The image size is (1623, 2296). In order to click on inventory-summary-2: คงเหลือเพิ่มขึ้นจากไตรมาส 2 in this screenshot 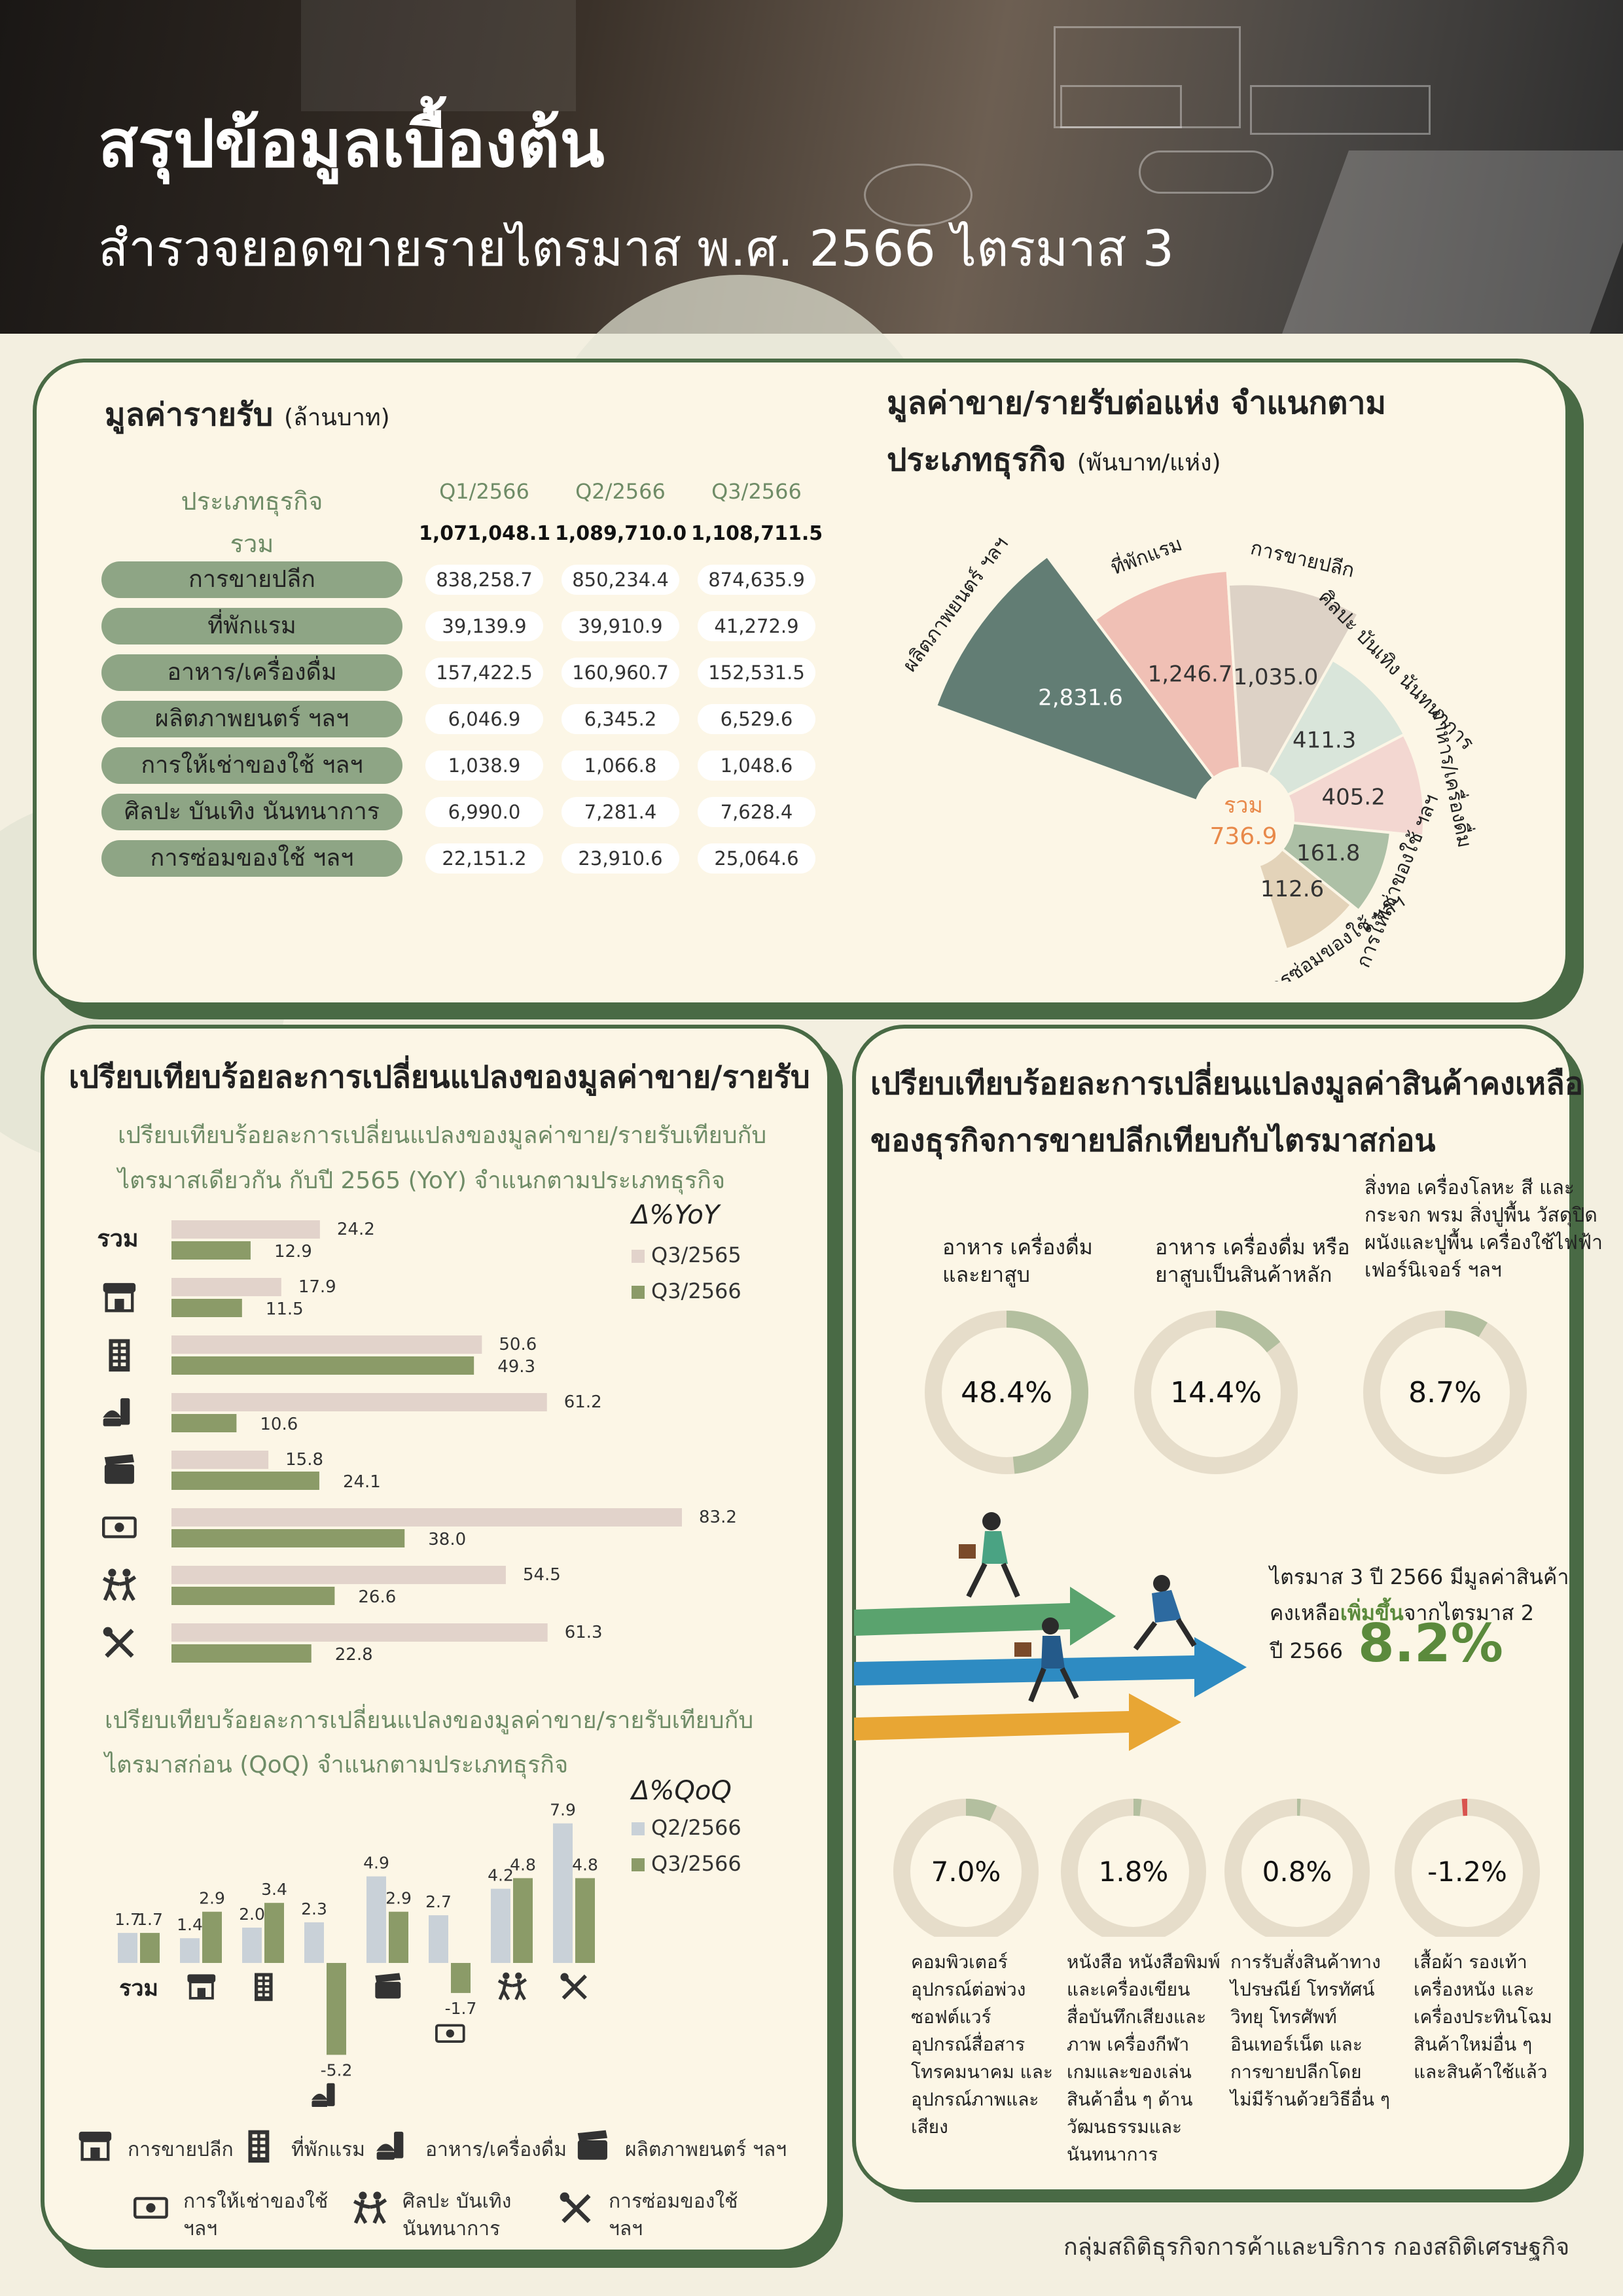, I will do `click(1402, 1612)`.